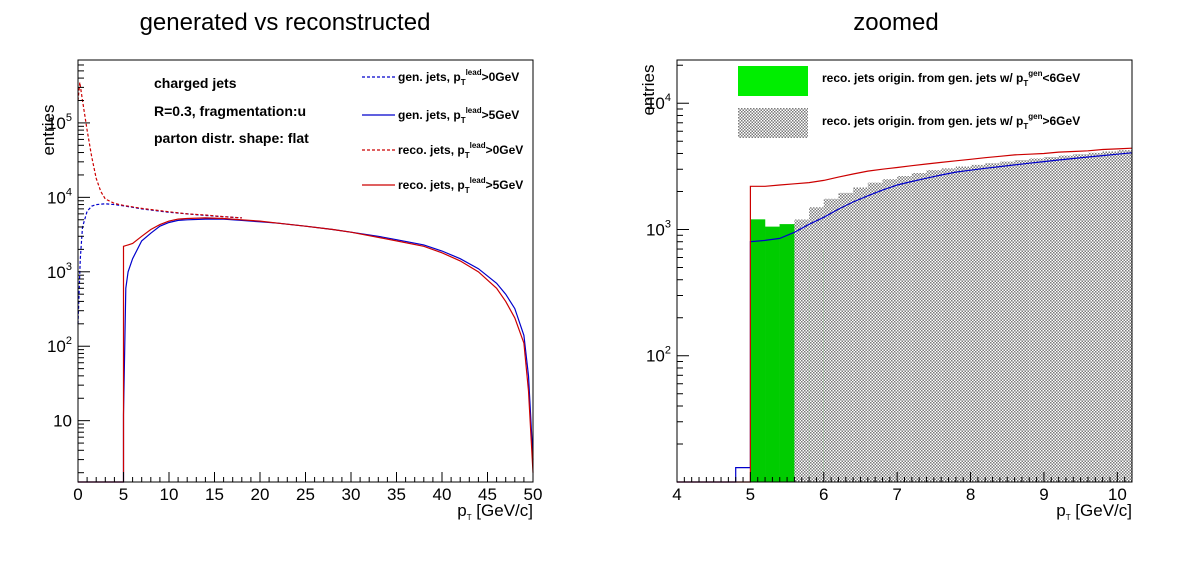 This screenshot has width=1196, height=572. Describe the element at coordinates (460, 185) in the screenshot. I see `legend-label-reco-5: reco. jets, pTlead>5GeV` at that location.